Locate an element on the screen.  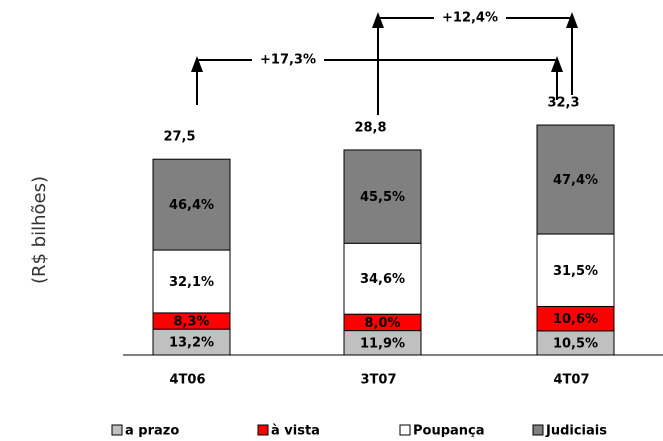
total-label: 28,8 is located at coordinates (370, 127).